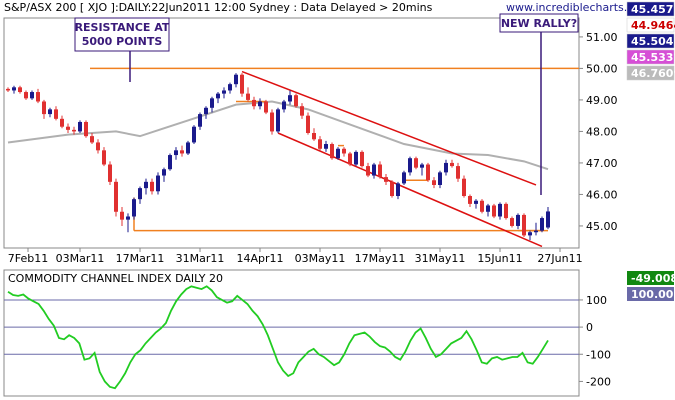 The width and height of the screenshot is (675, 400). I want to click on cci-badges: -49.008 100.00, so click(651, 286).